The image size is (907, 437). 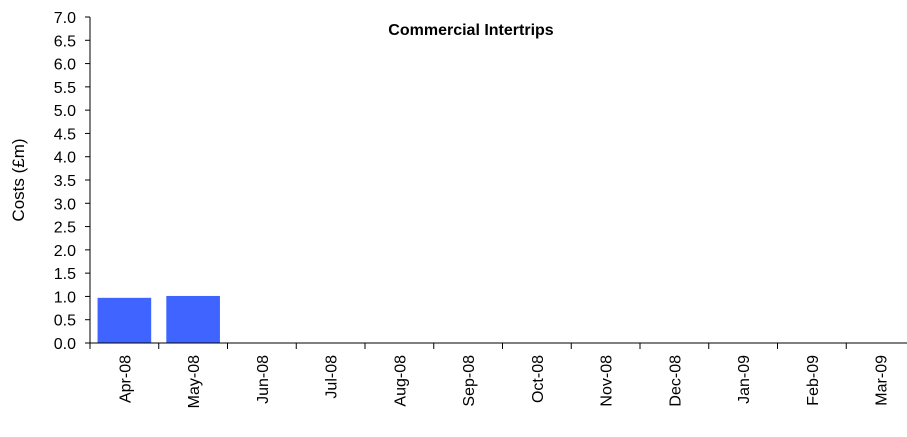 What do you see at coordinates (65, 251) in the screenshot?
I see `y-tick-label: 2.0` at bounding box center [65, 251].